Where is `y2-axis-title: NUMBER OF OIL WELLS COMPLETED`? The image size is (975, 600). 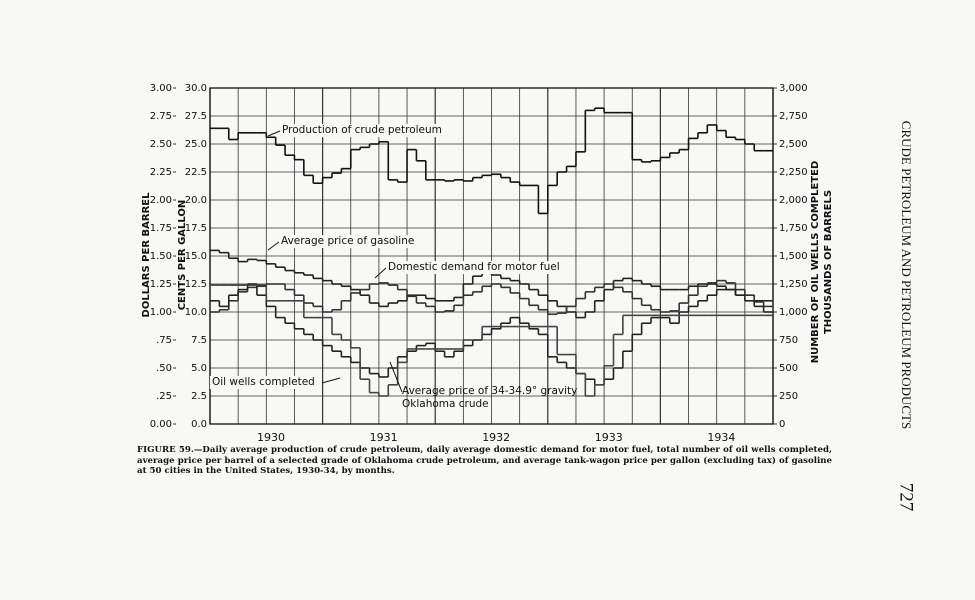
y2-axis-title: NUMBER OF OIL WELLS COMPLETED is located at coordinates (815, 262).